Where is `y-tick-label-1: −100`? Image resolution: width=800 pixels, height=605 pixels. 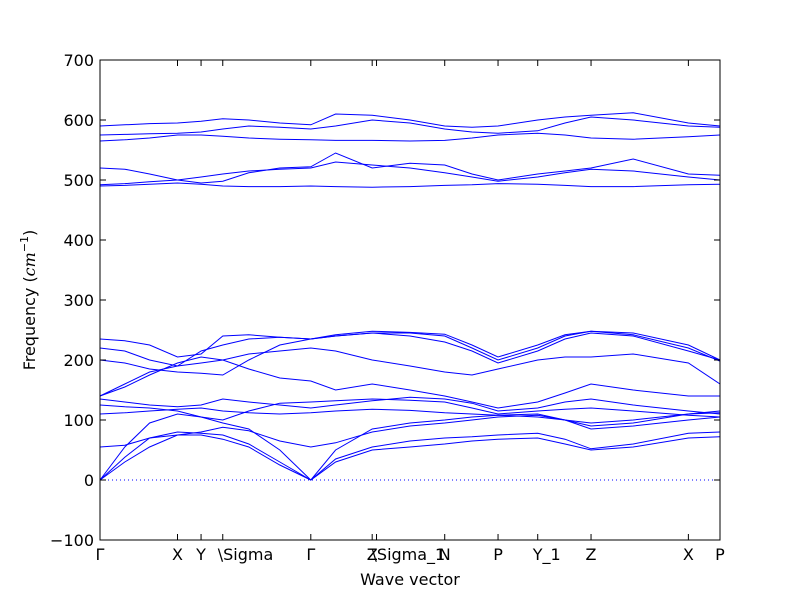 y-tick-label-1: −100 is located at coordinates (72, 540).